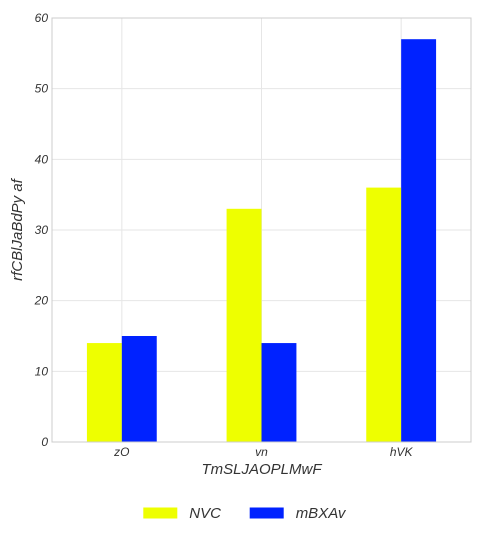  What do you see at coordinates (17, 229) in the screenshot?
I see `y-axis-label: rfCBlJaBdPy af` at bounding box center [17, 229].